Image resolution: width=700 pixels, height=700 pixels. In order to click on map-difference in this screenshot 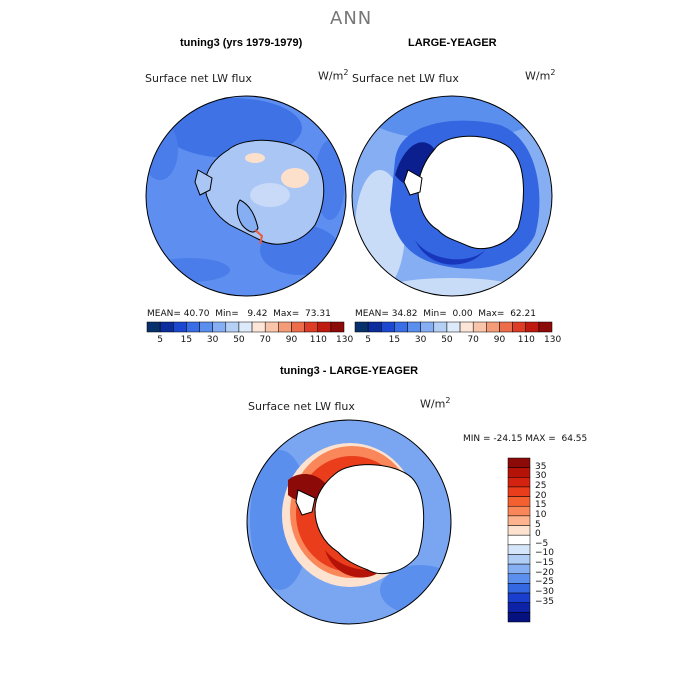, I will do `click(353, 522)`.